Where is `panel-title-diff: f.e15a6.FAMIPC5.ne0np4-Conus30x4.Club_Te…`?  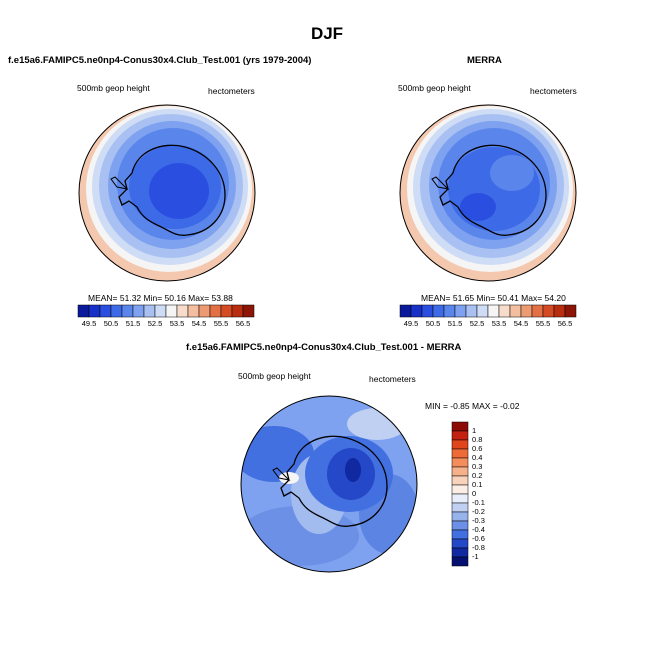
panel-title-diff: f.e15a6.FAMIPC5.ne0np4-Conus30x4.Club_Te… is located at coordinates (324, 347).